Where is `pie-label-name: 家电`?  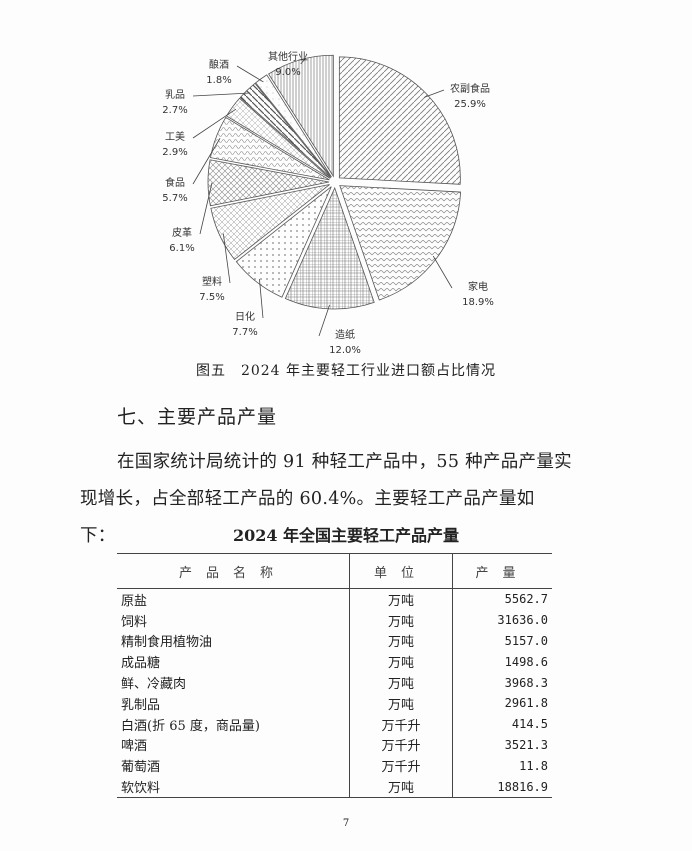
pie-label-name: 家电 is located at coordinates (478, 287).